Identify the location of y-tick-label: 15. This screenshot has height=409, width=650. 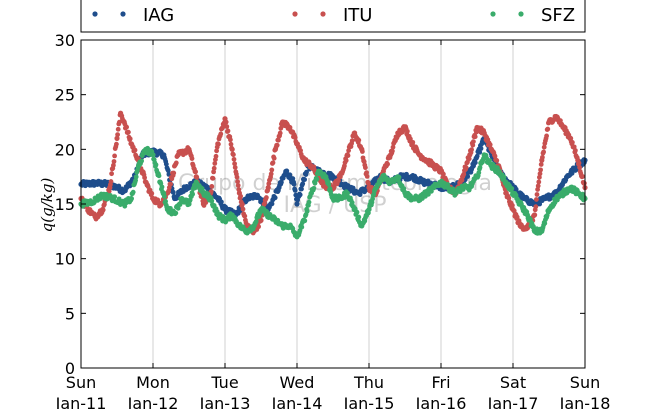
(65, 204).